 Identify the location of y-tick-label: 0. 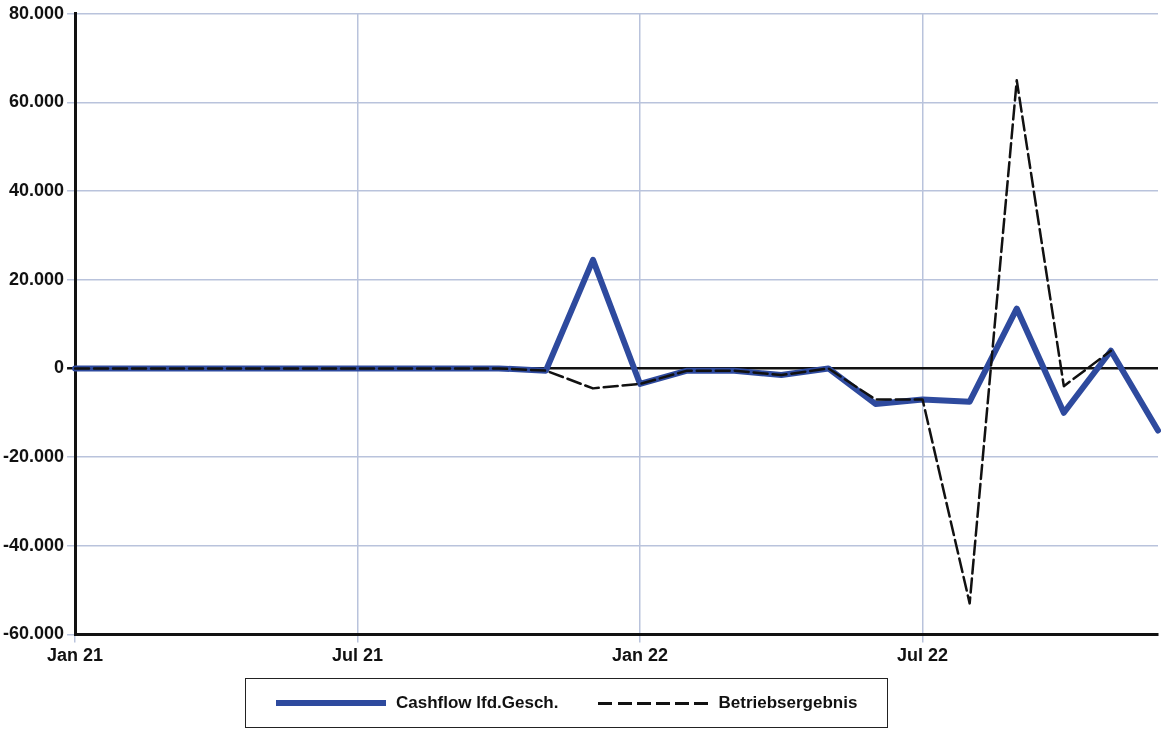
(59, 367).